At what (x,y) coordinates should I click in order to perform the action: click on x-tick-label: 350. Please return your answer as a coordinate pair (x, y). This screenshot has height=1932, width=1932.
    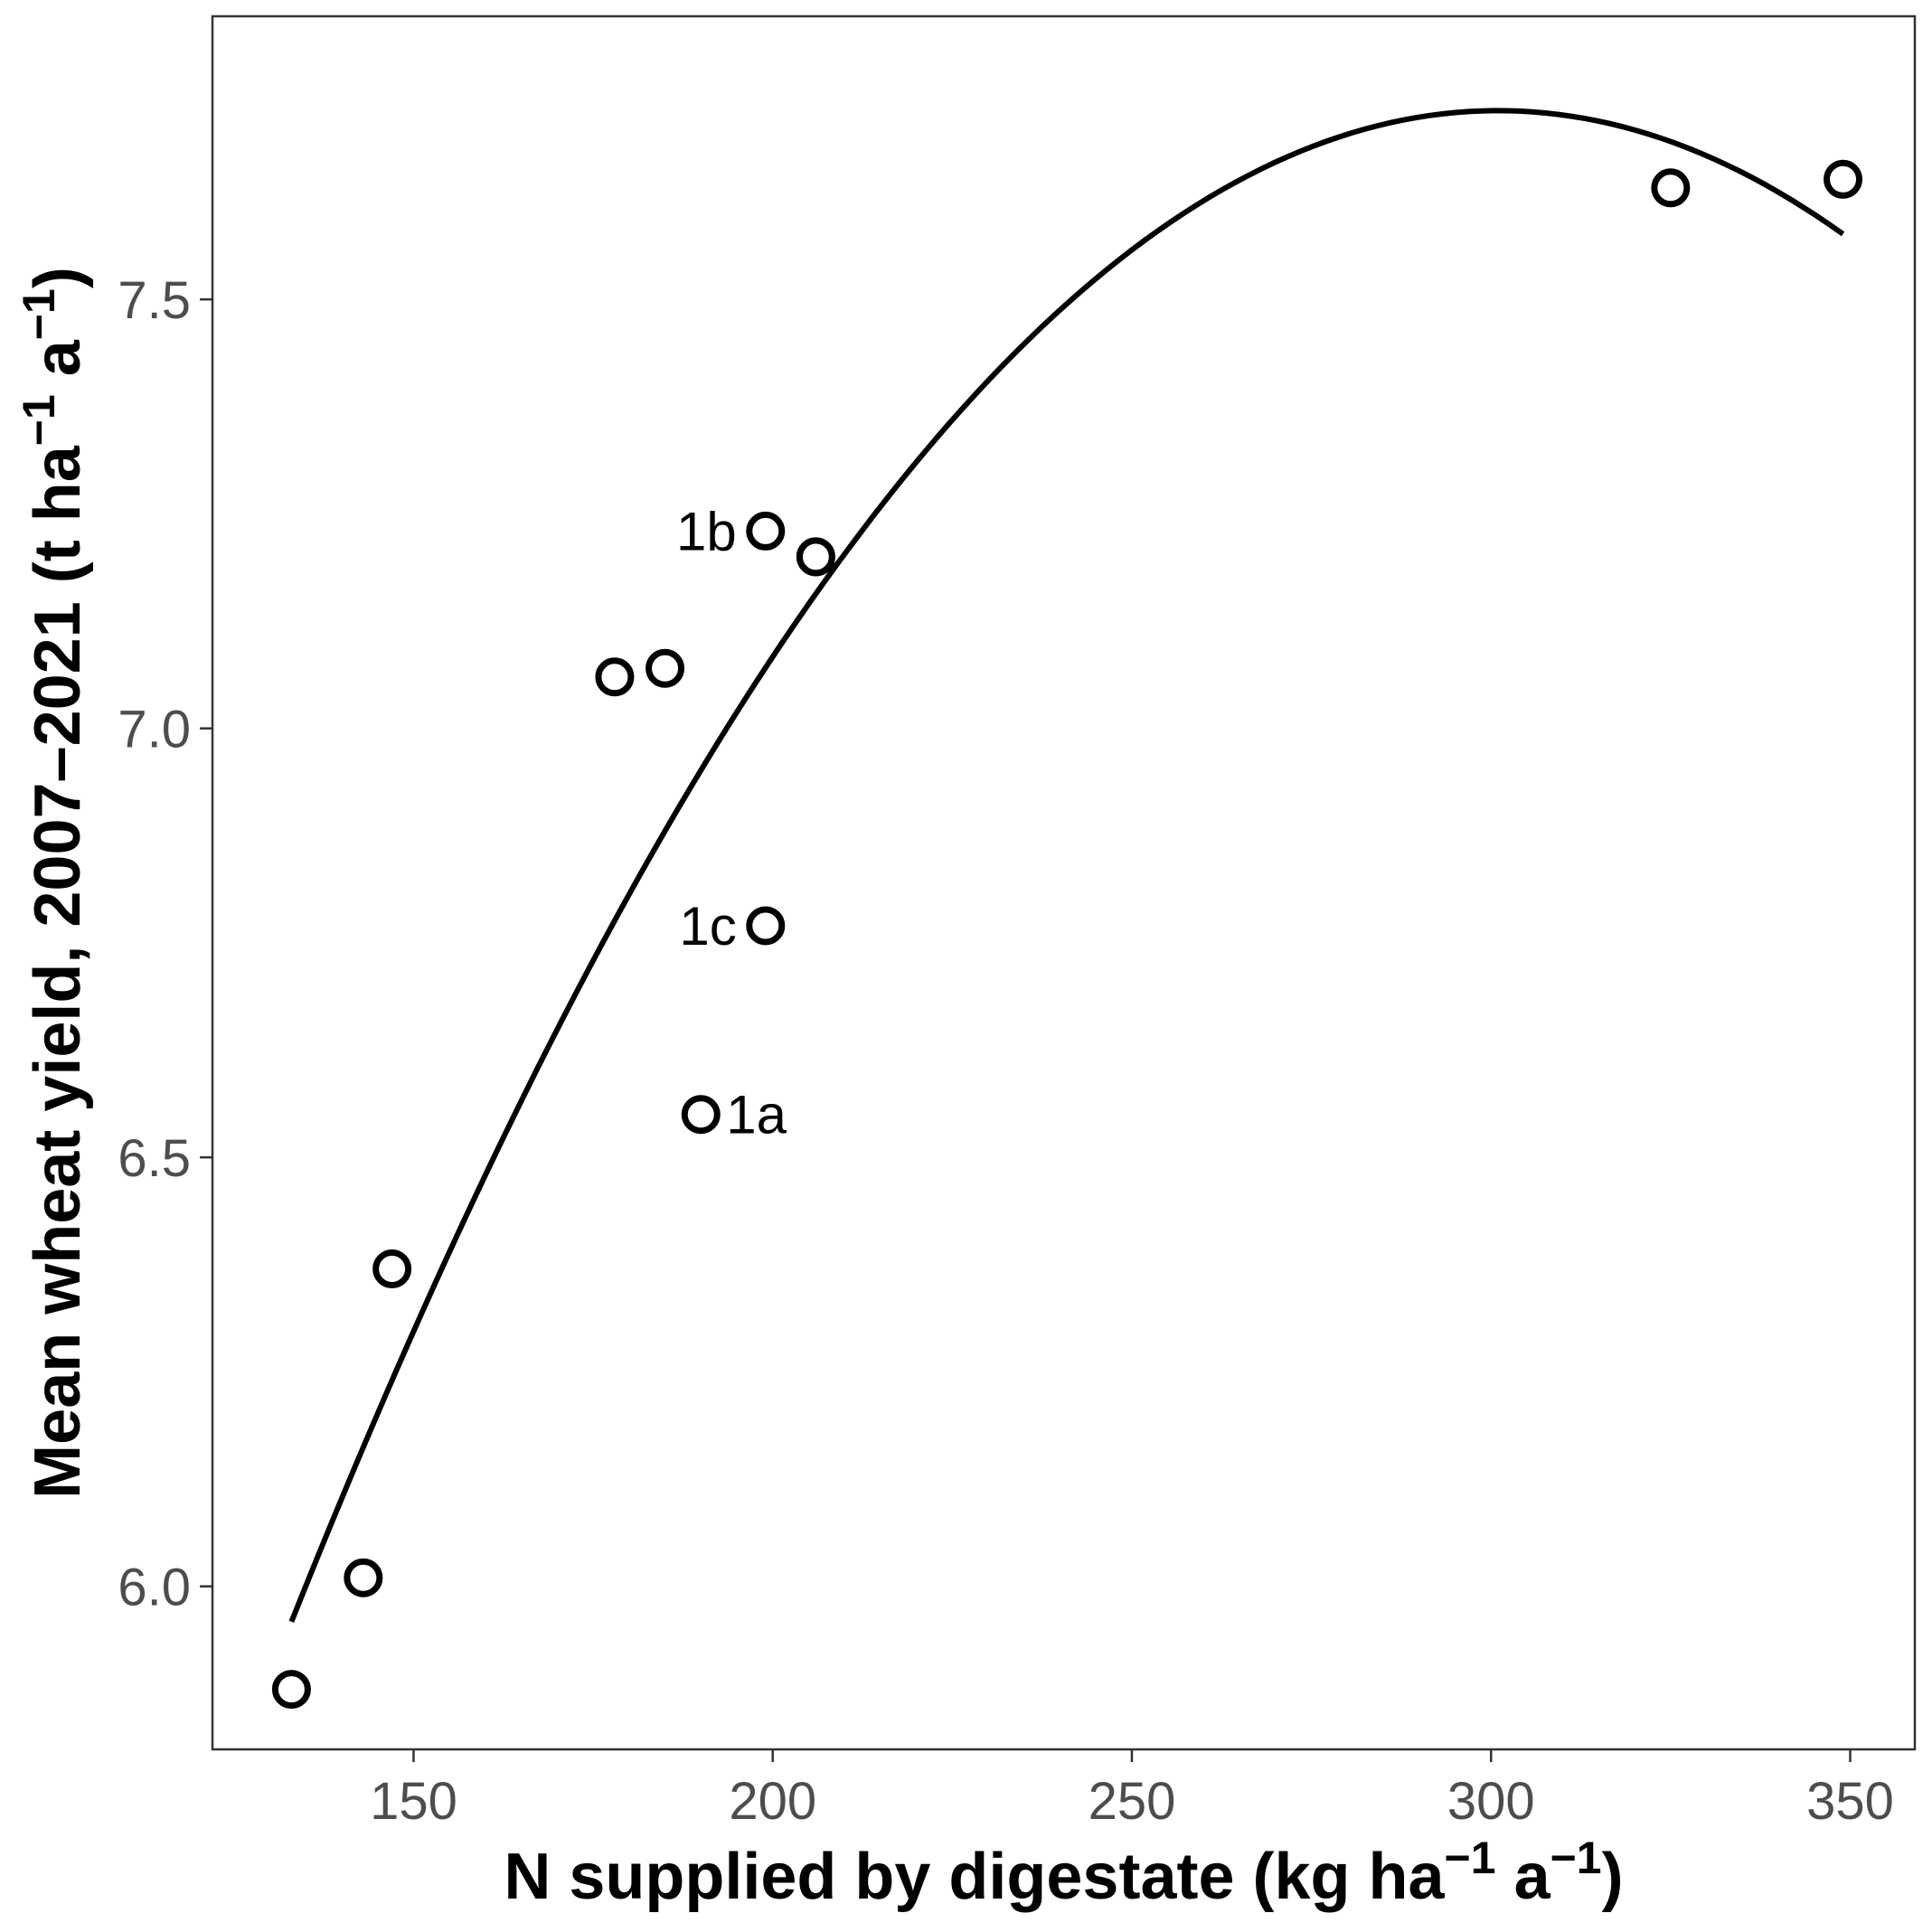
    Looking at the image, I should click on (1850, 1801).